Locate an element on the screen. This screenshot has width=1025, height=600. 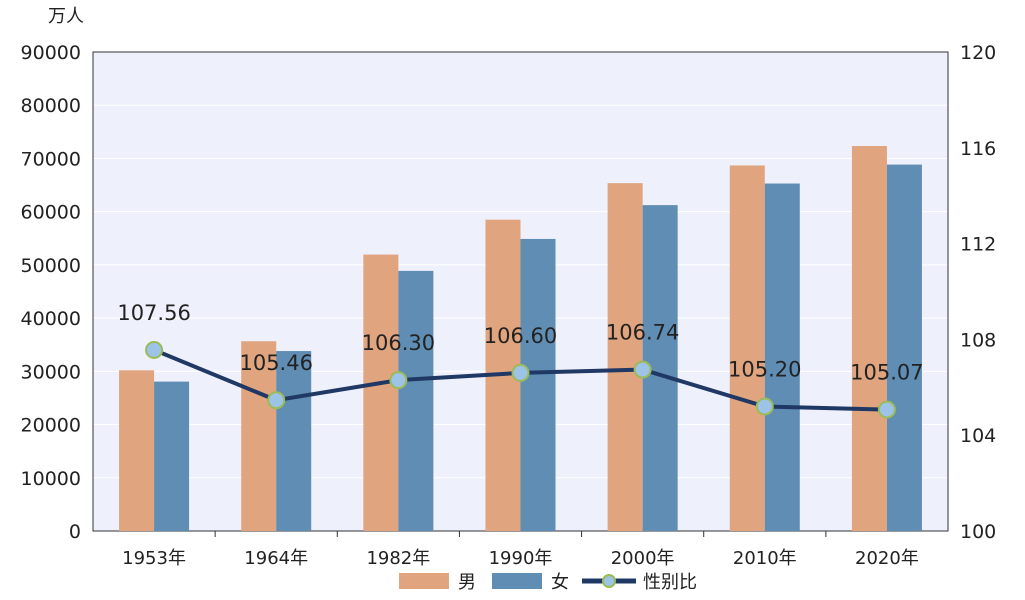
x-tick-label: 1990年 is located at coordinates (521, 558).